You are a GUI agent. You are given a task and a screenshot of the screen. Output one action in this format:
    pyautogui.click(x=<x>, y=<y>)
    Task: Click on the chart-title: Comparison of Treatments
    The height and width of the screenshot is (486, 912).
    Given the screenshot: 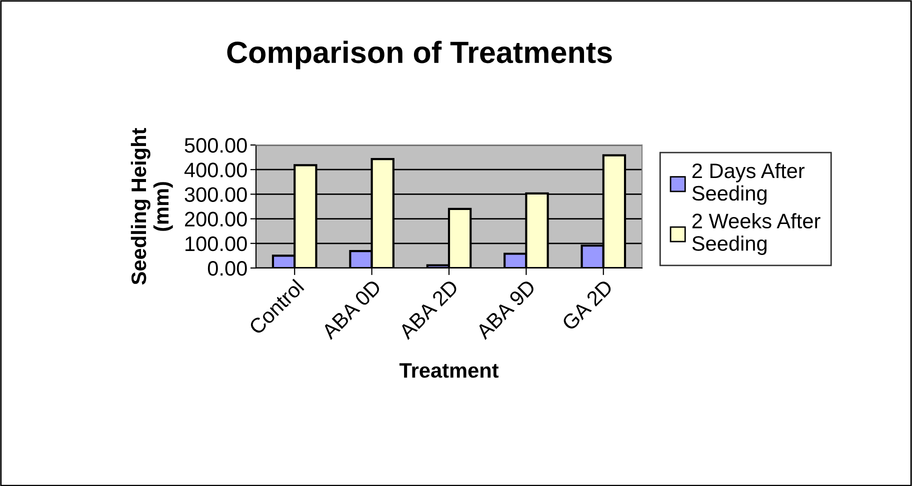 What is the action you would take?
    pyautogui.click(x=419, y=55)
    